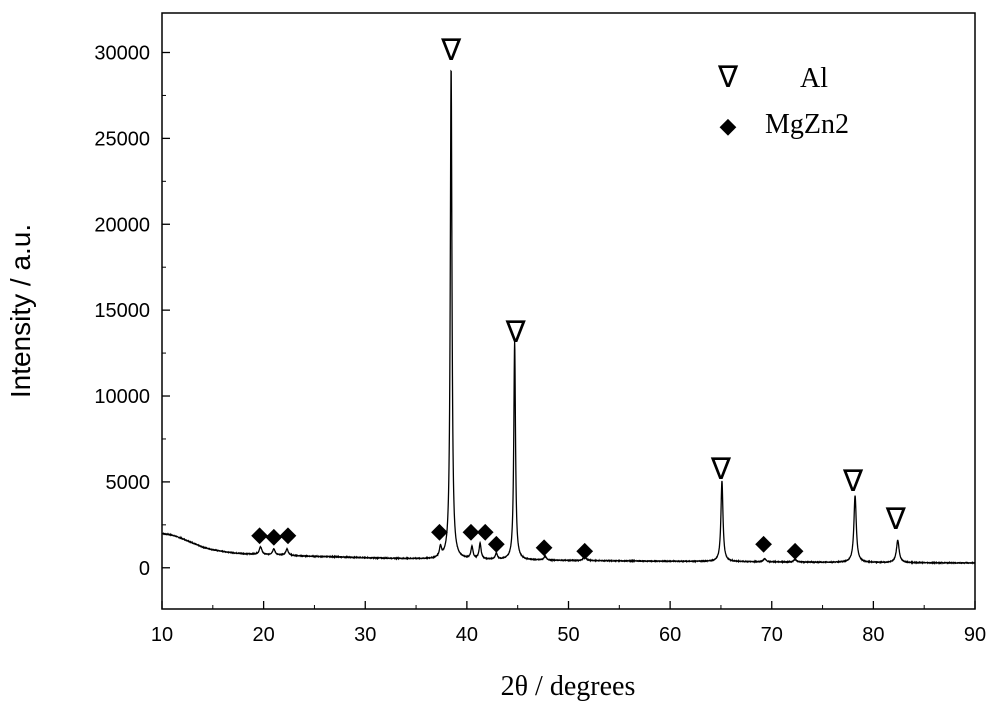 The height and width of the screenshot is (711, 999). Describe the element at coordinates (975, 635) in the screenshot. I see `x-tick-label: 90` at that location.